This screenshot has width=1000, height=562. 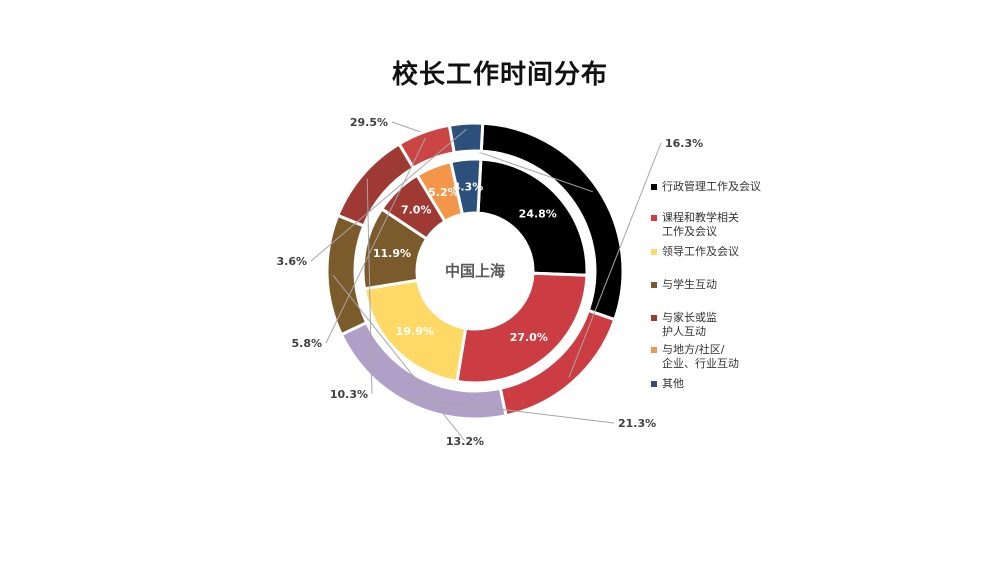 What do you see at coordinates (306, 343) in the screenshot?
I see `outer-data-label: 5.8%` at bounding box center [306, 343].